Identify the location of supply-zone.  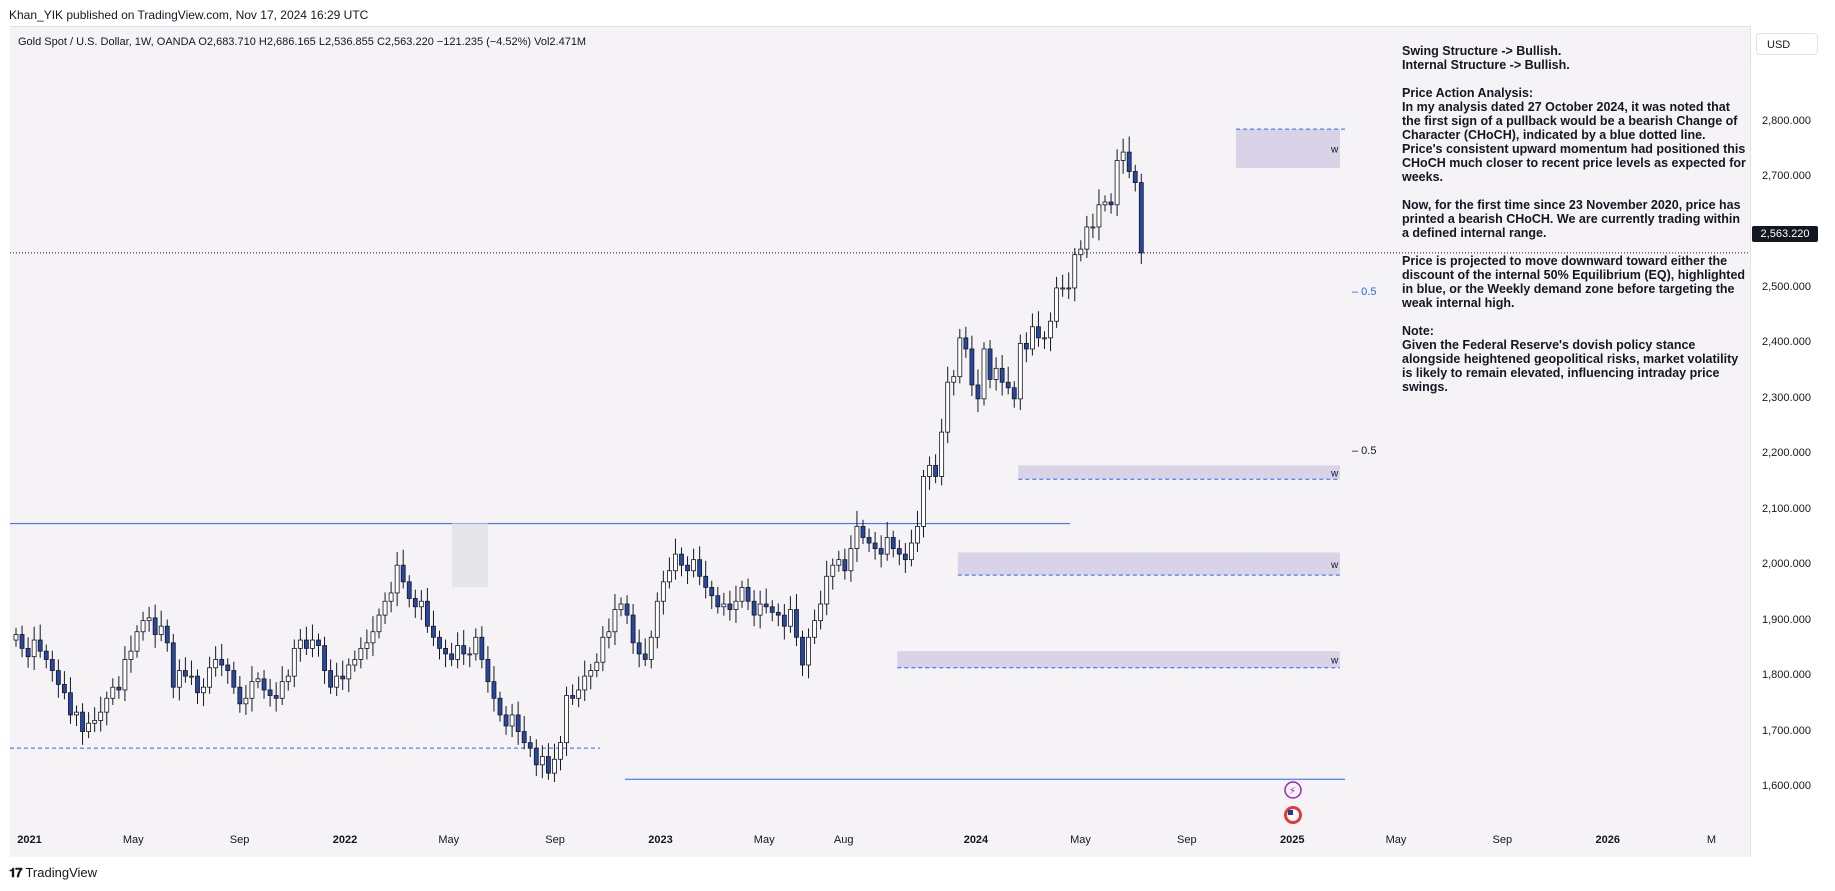
(1288, 148).